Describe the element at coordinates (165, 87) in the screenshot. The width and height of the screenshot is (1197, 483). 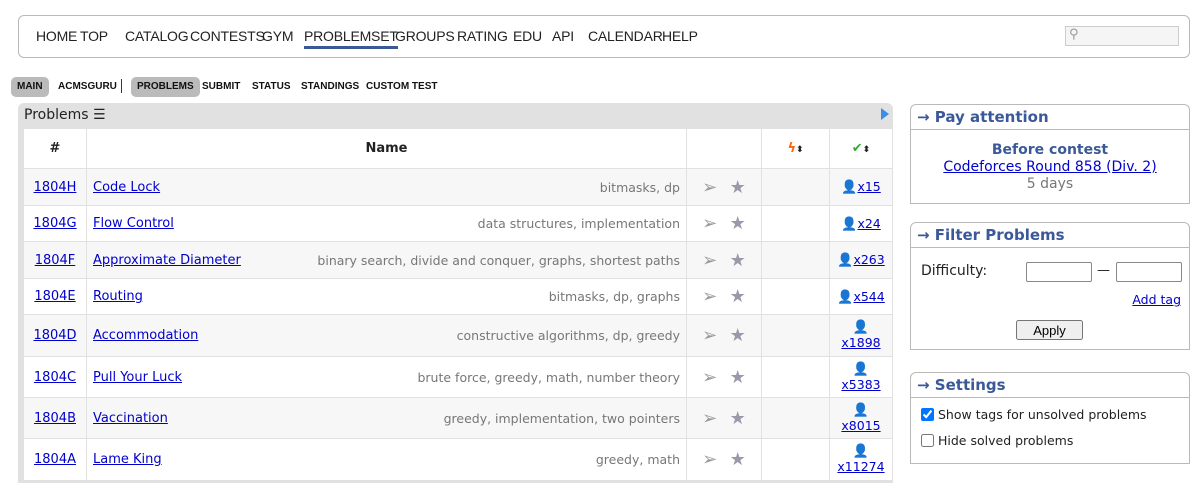
I see `submenu-problems: PROBLEMS` at that location.